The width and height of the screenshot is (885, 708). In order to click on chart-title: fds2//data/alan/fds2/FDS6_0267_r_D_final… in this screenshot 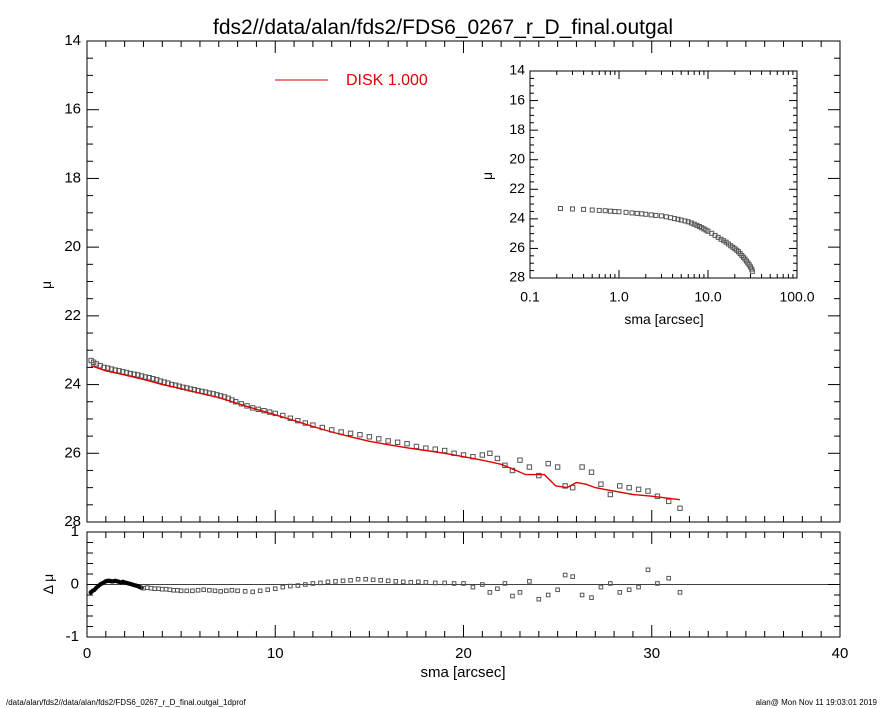, I will do `click(443, 27)`.